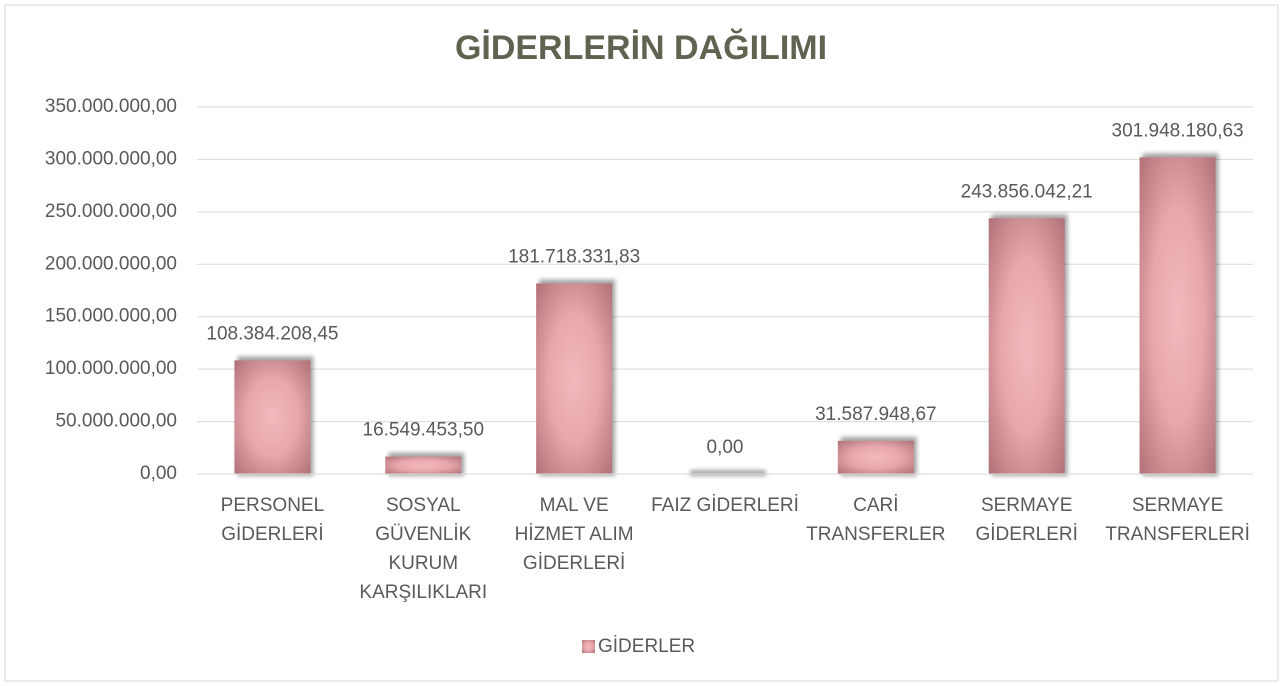 This screenshot has width=1283, height=686. Describe the element at coordinates (646, 646) in the screenshot. I see `legend-label: GİDERLER` at that location.